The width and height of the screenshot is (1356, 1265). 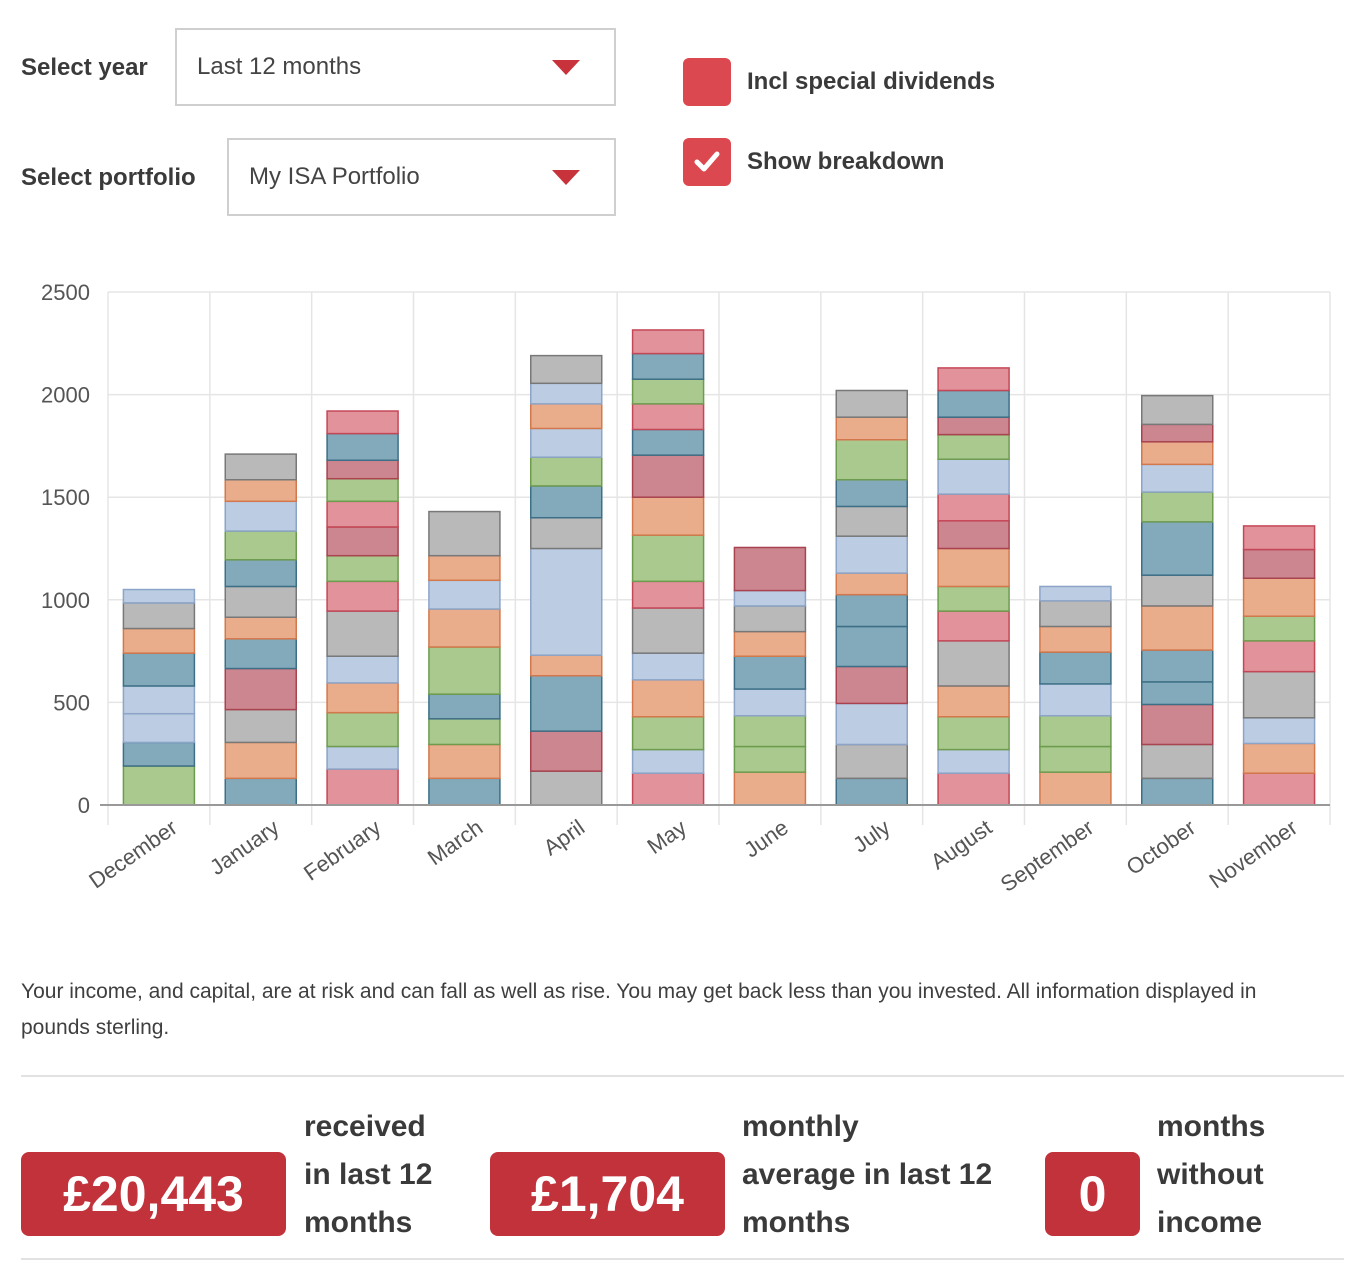 I want to click on y-tick-label: 1500, so click(x=65, y=497).